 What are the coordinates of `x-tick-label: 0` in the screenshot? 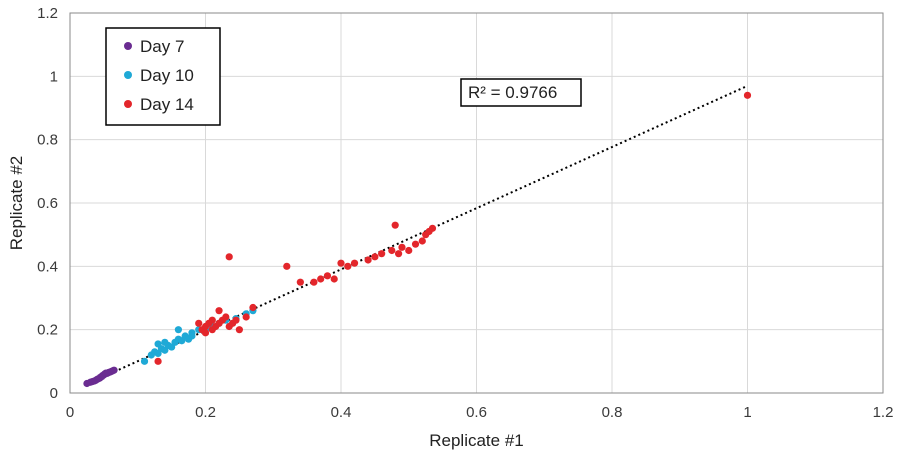 It's located at (70, 412).